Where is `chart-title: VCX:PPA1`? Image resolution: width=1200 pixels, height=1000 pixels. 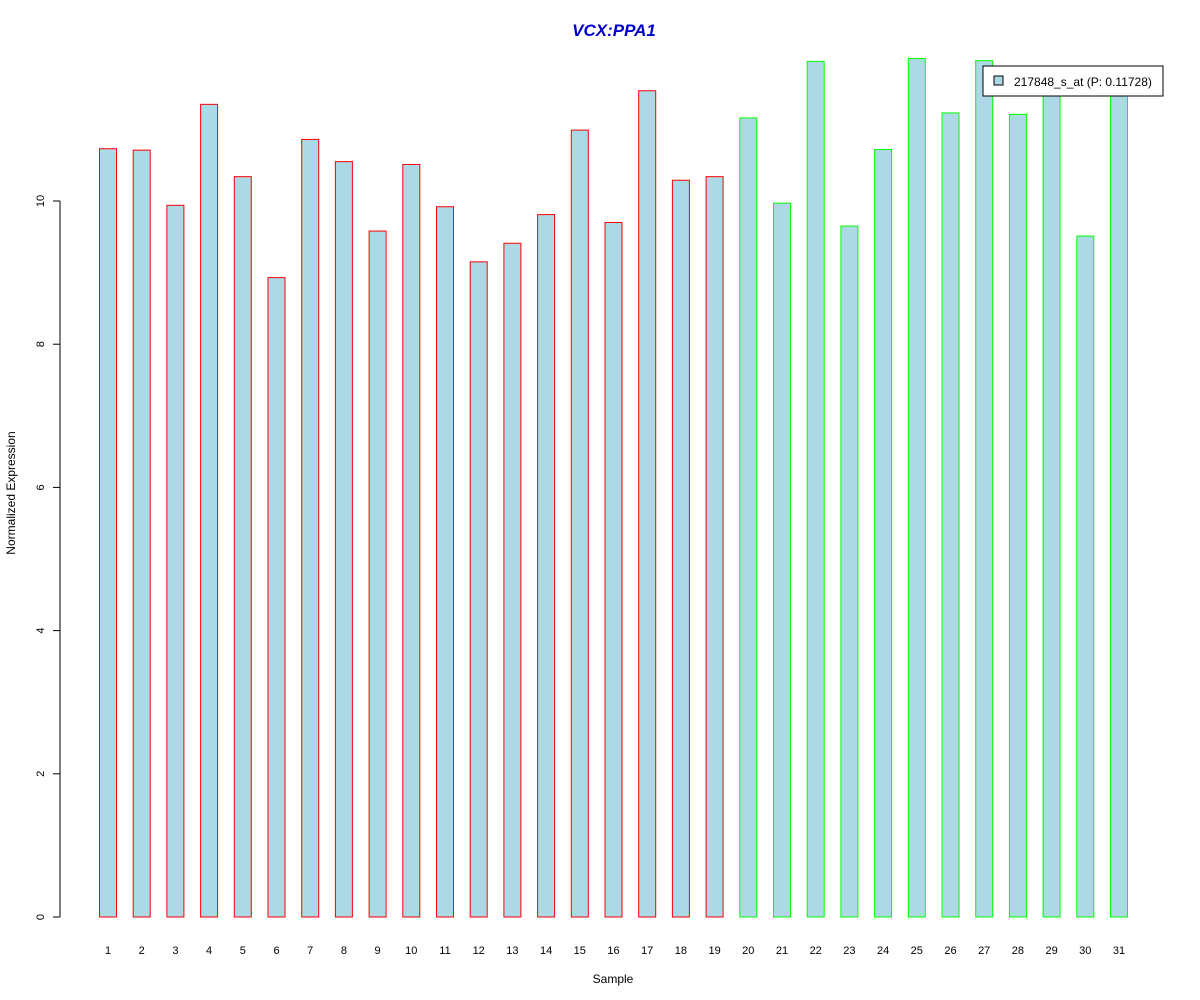
chart-title: VCX:PPA1 is located at coordinates (614, 30).